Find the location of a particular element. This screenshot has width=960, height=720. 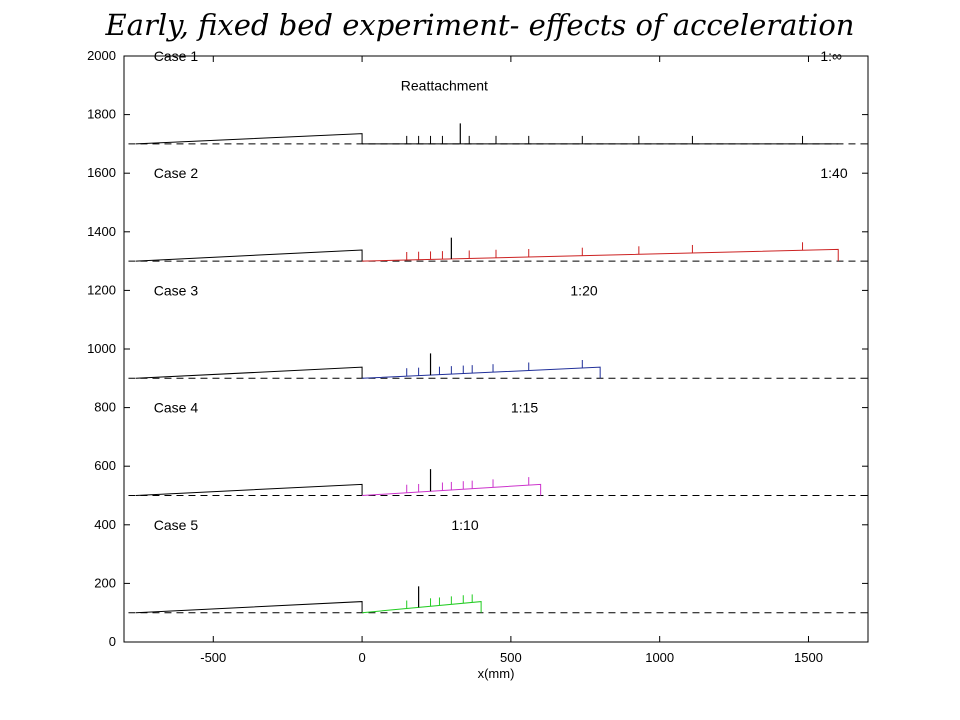

x-axis-label: x(mm) is located at coordinates (496, 673).